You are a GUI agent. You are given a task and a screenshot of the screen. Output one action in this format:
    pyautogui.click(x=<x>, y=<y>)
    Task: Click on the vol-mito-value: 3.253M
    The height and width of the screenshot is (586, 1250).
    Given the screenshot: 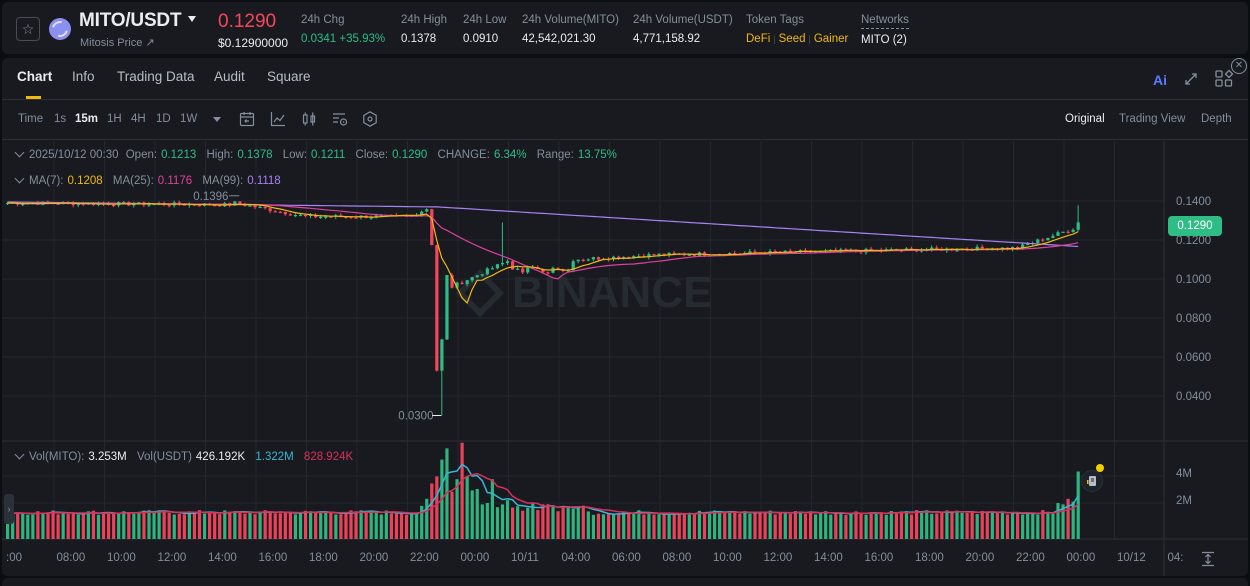 What is the action you would take?
    pyautogui.click(x=107, y=457)
    